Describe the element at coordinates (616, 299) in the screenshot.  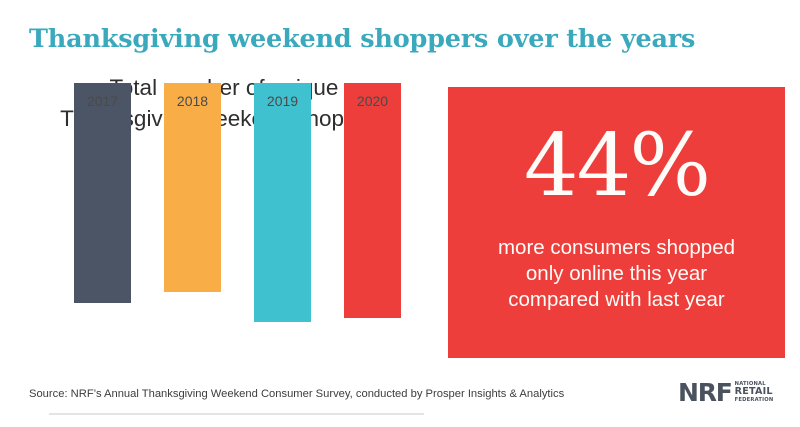
I see `callout-line-3: compared with last year` at that location.